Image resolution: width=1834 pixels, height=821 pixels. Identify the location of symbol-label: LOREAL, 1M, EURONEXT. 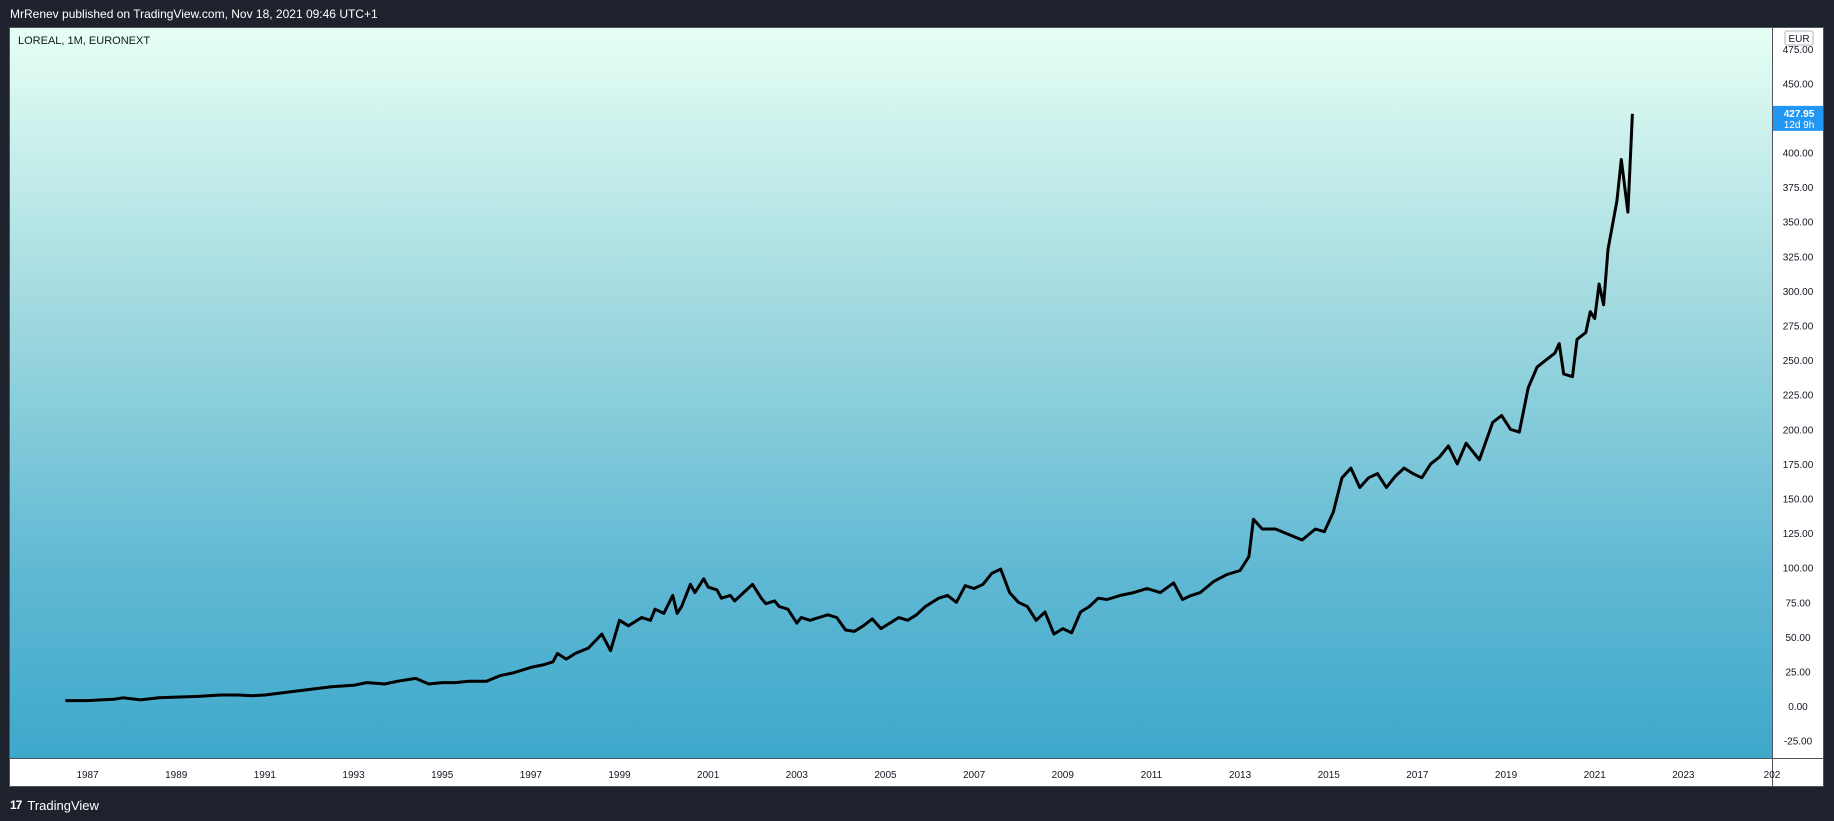
(84, 41).